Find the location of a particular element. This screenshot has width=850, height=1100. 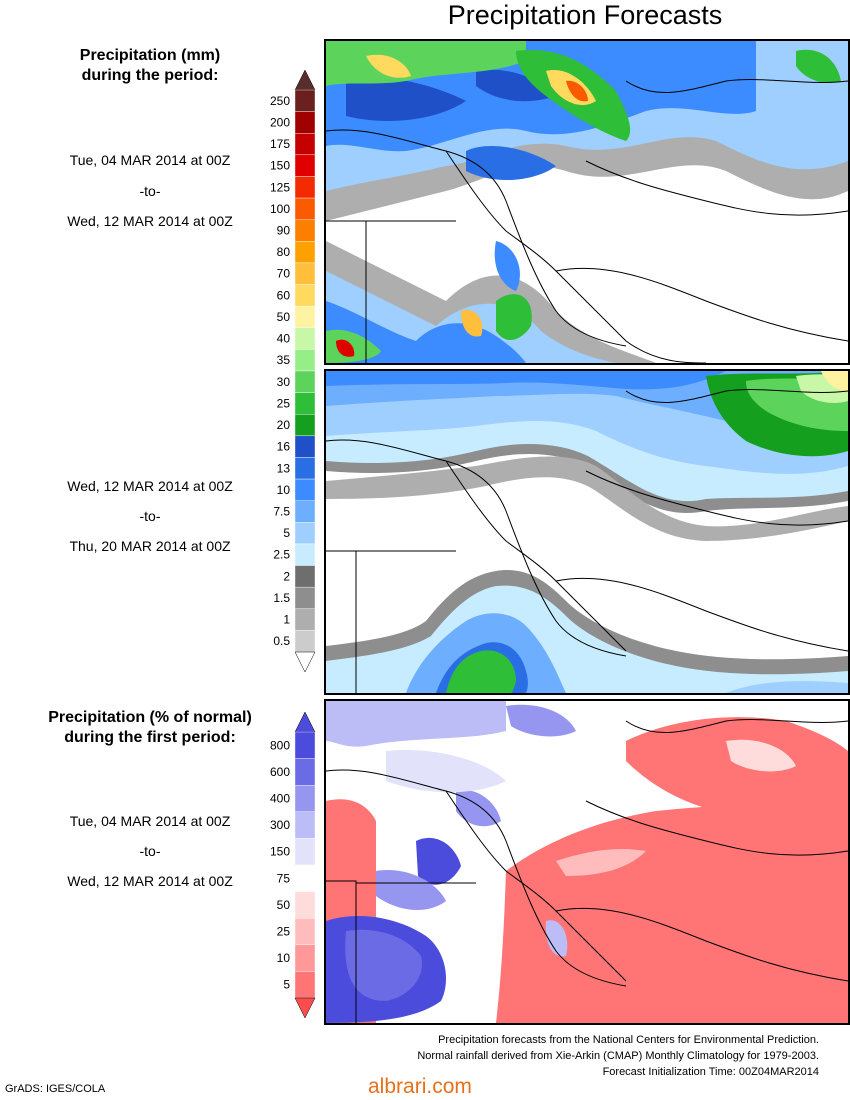

colorbar-mm-tick-label: 50 is located at coordinates (284, 317).